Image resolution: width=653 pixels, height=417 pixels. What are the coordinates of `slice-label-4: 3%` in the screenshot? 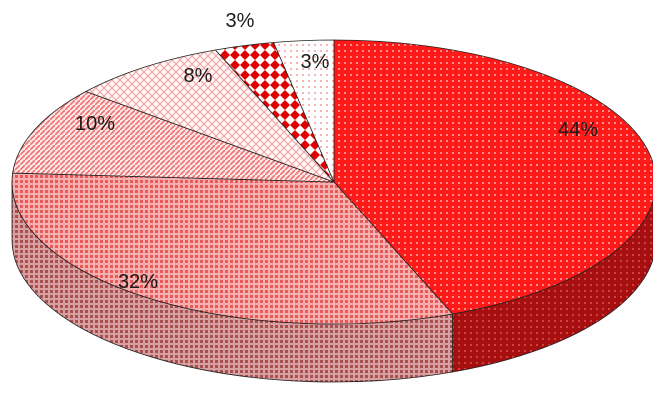 It's located at (240, 21).